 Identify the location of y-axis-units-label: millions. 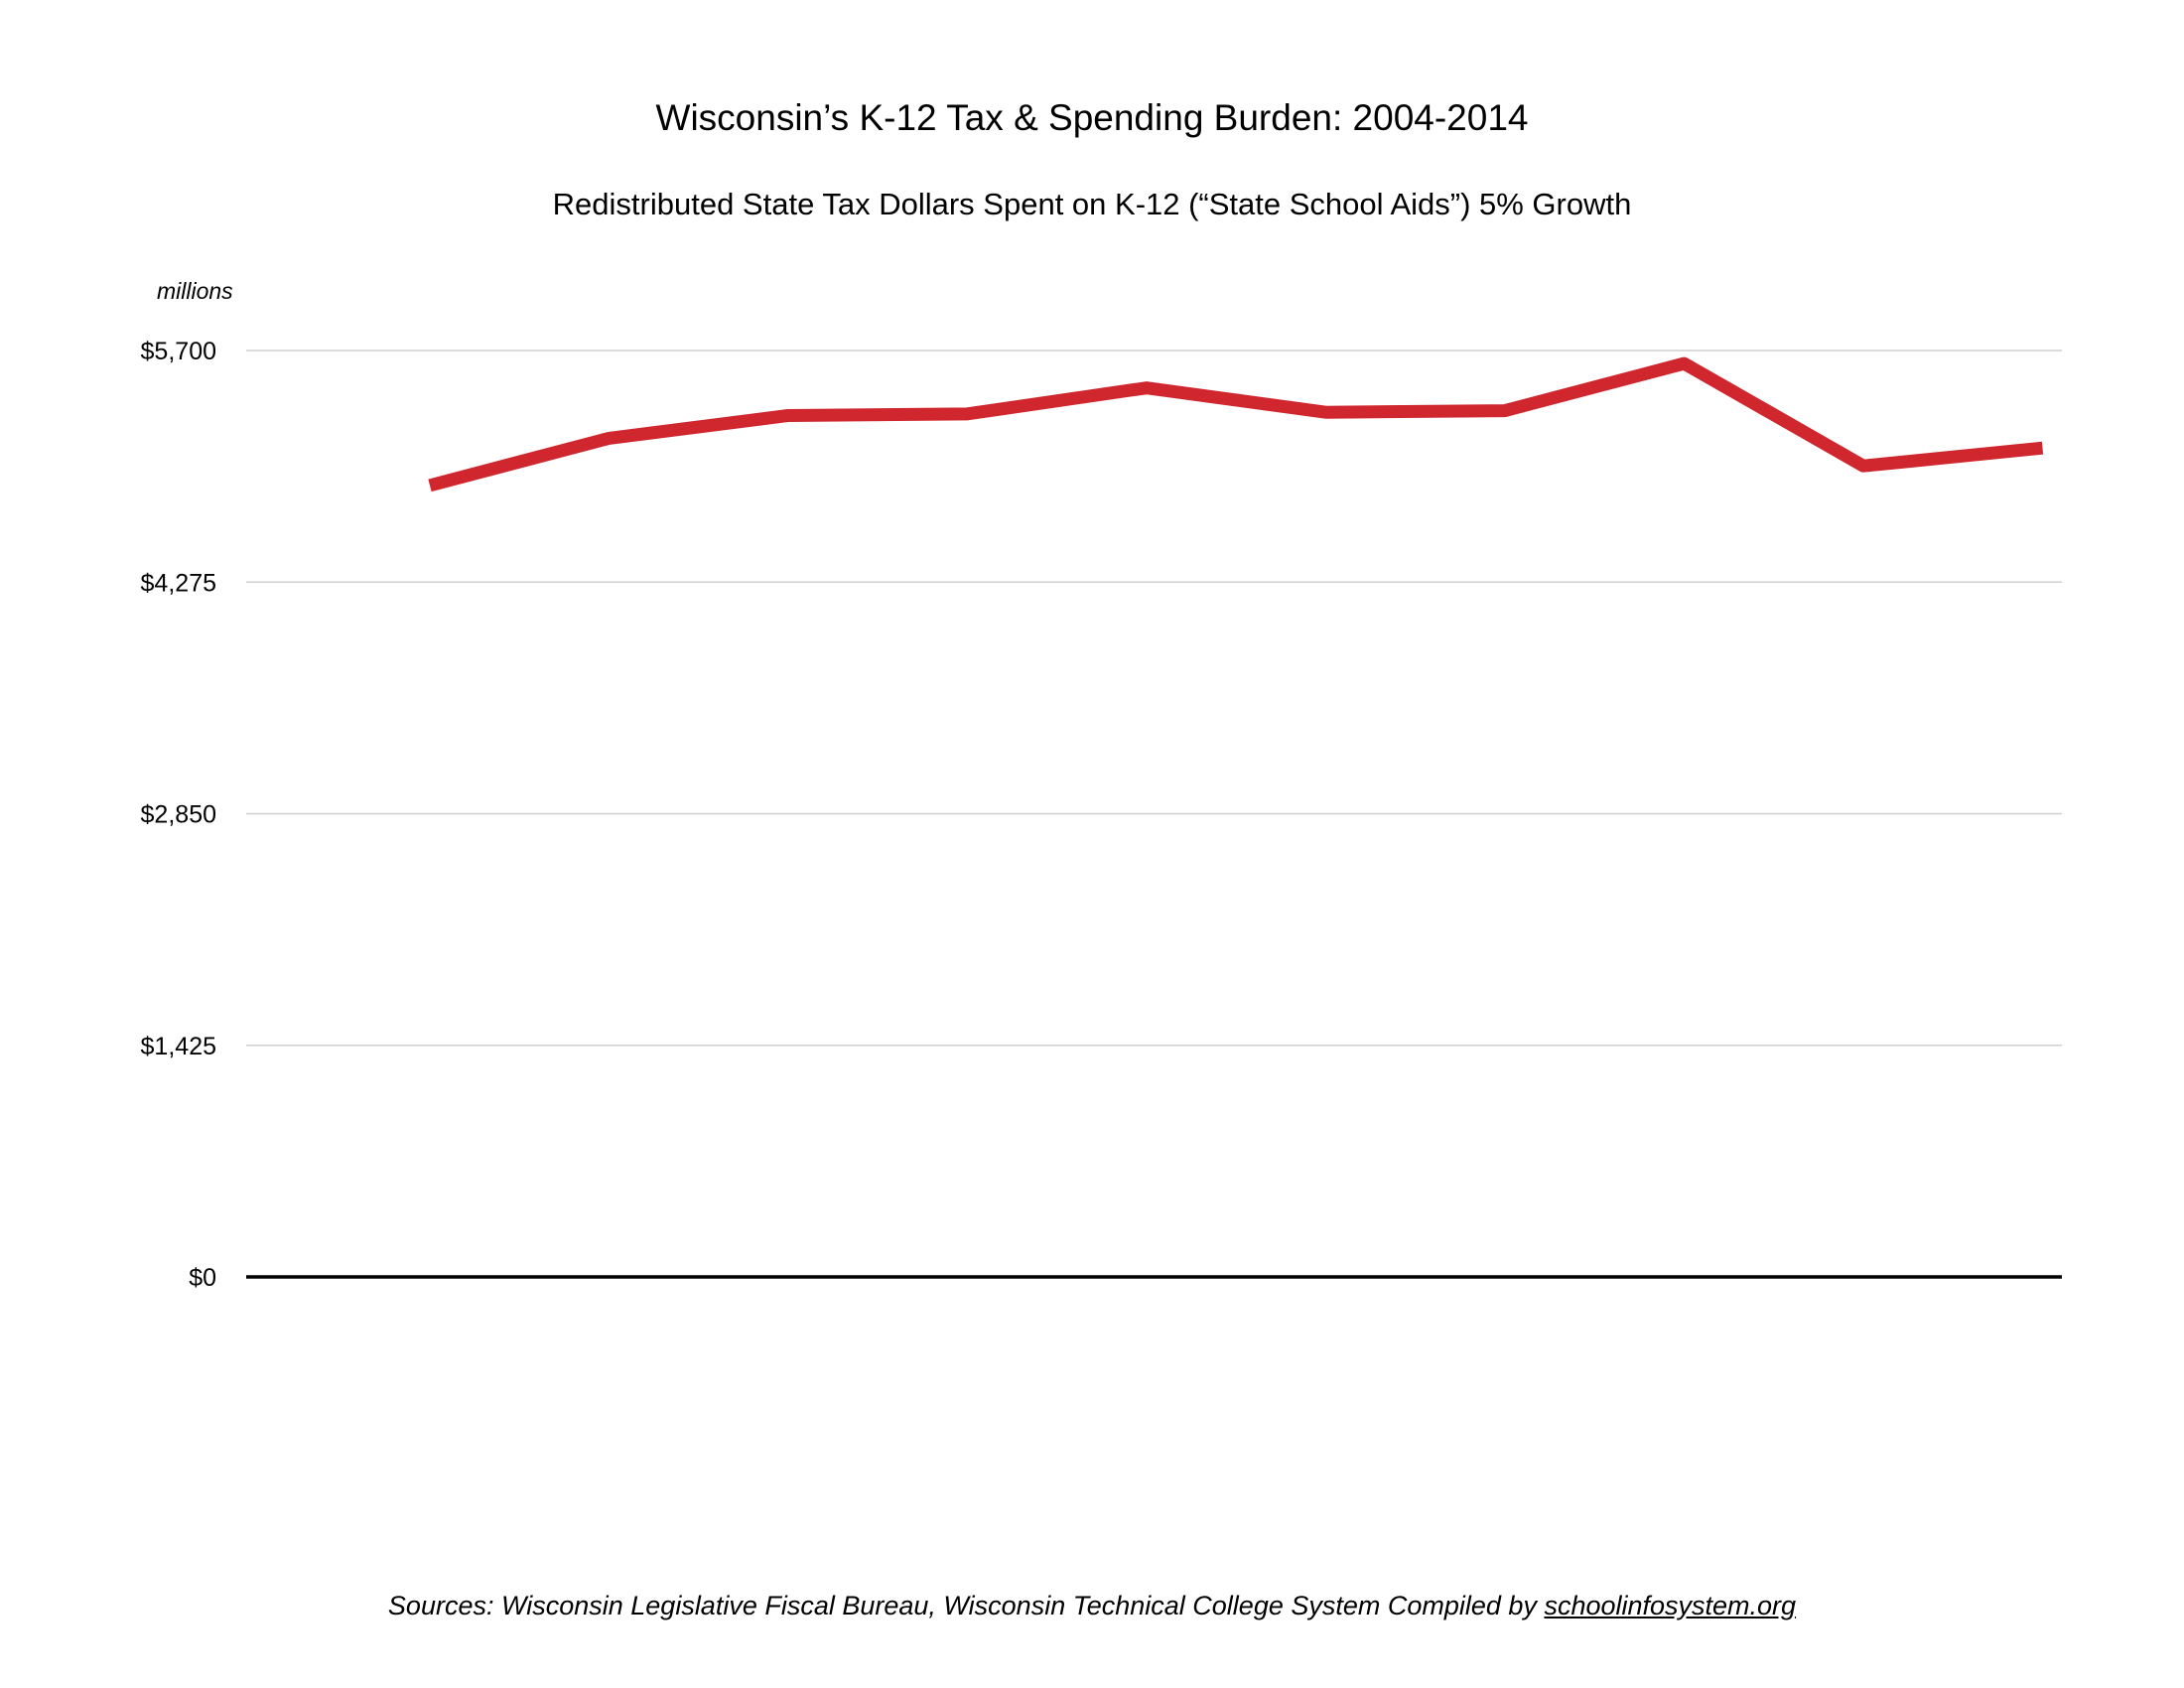
(195, 291).